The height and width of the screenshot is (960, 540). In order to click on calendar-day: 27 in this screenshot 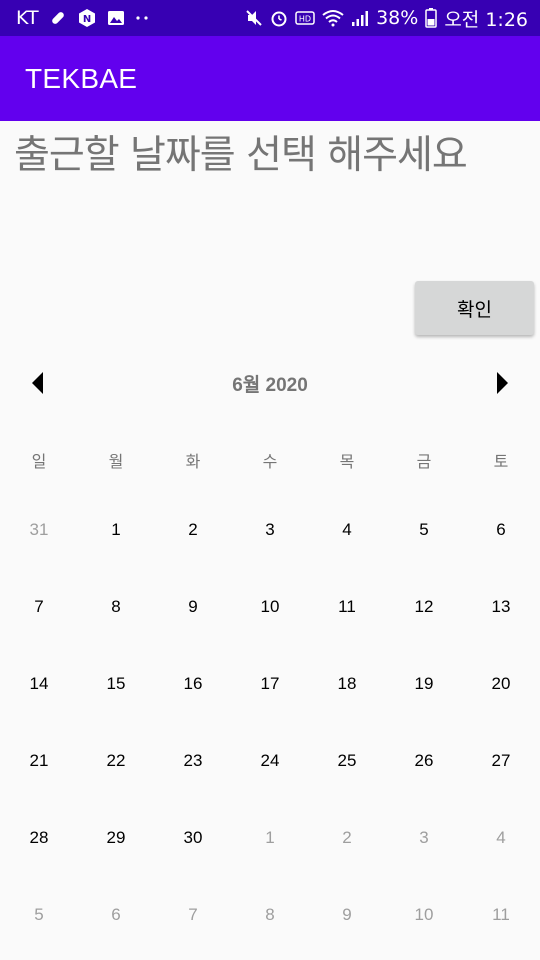, I will do `click(501, 760)`.